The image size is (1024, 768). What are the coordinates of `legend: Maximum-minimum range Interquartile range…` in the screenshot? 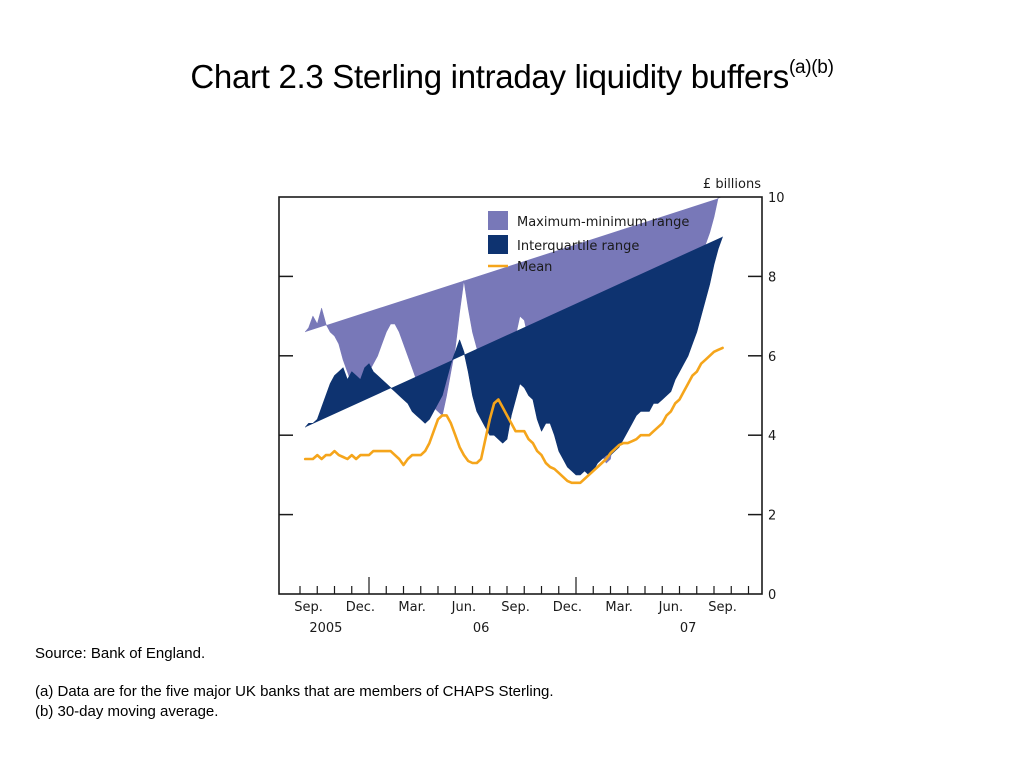 It's located at (588, 243).